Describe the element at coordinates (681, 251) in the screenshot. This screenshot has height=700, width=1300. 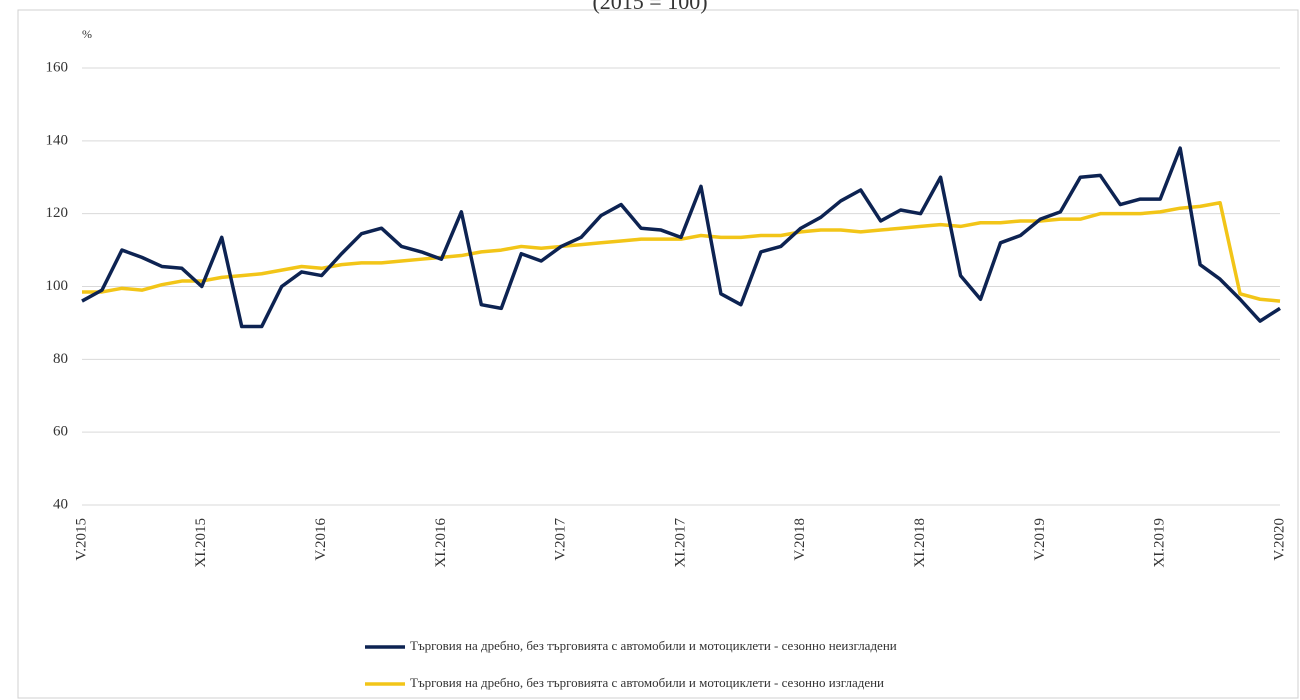
I see `series-line` at that location.